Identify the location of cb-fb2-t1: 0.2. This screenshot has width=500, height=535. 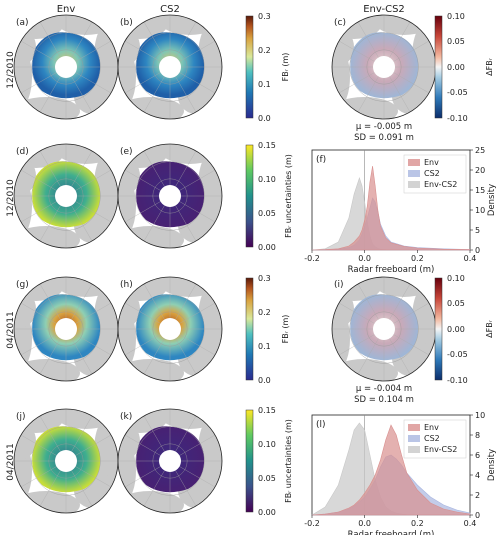
(264, 312).